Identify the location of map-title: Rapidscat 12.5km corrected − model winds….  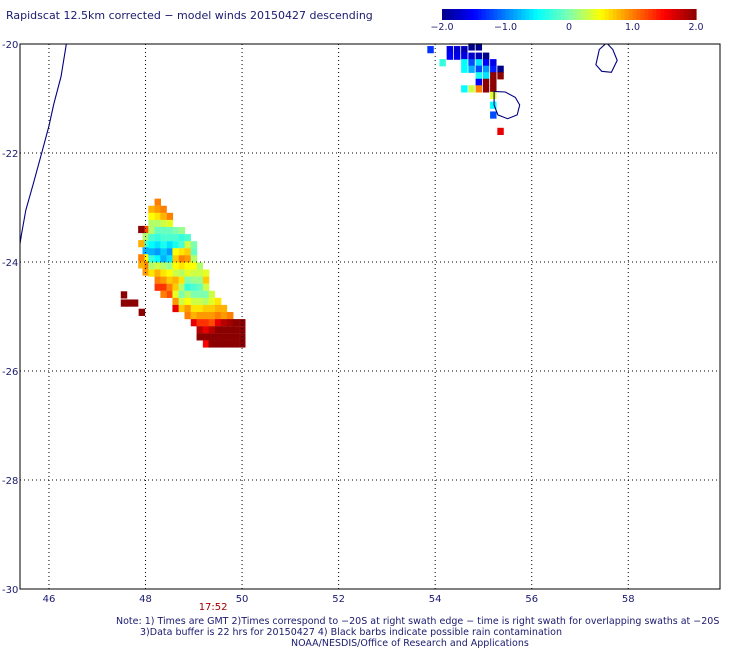
(189, 15).